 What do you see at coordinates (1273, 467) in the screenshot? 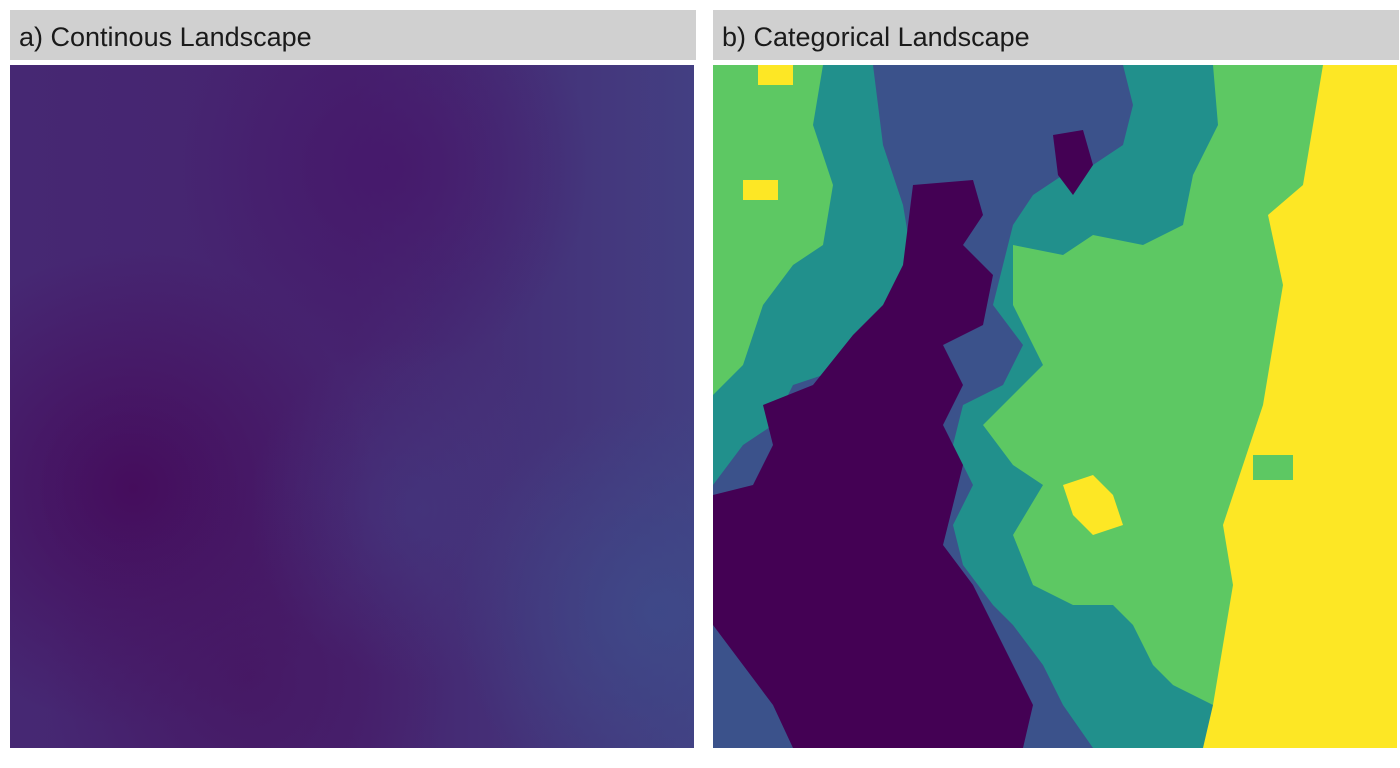
I see `landscape-class-region-c3b` at bounding box center [1273, 467].